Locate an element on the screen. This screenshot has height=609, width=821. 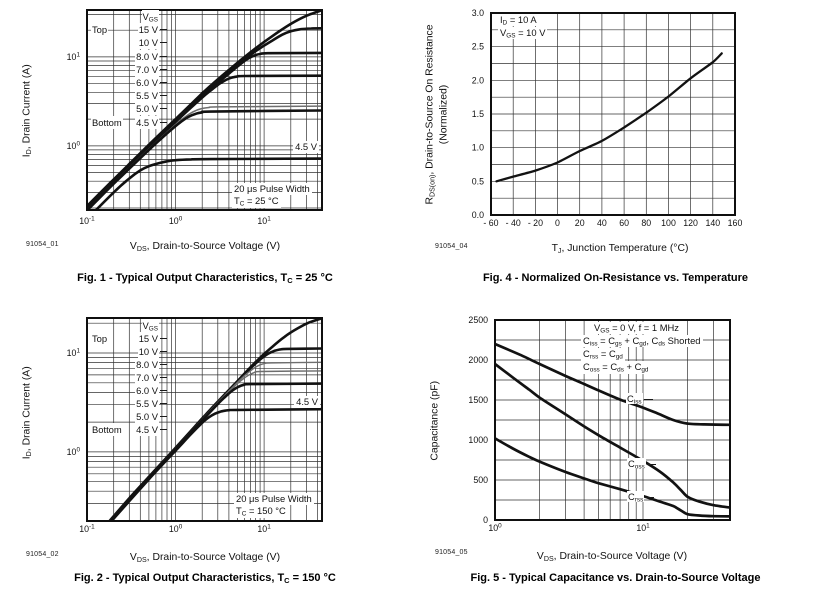
fig5-plot-svg: 100 101 0 500 1000 1500 2000 2500 is located at coordinates (599, 424).